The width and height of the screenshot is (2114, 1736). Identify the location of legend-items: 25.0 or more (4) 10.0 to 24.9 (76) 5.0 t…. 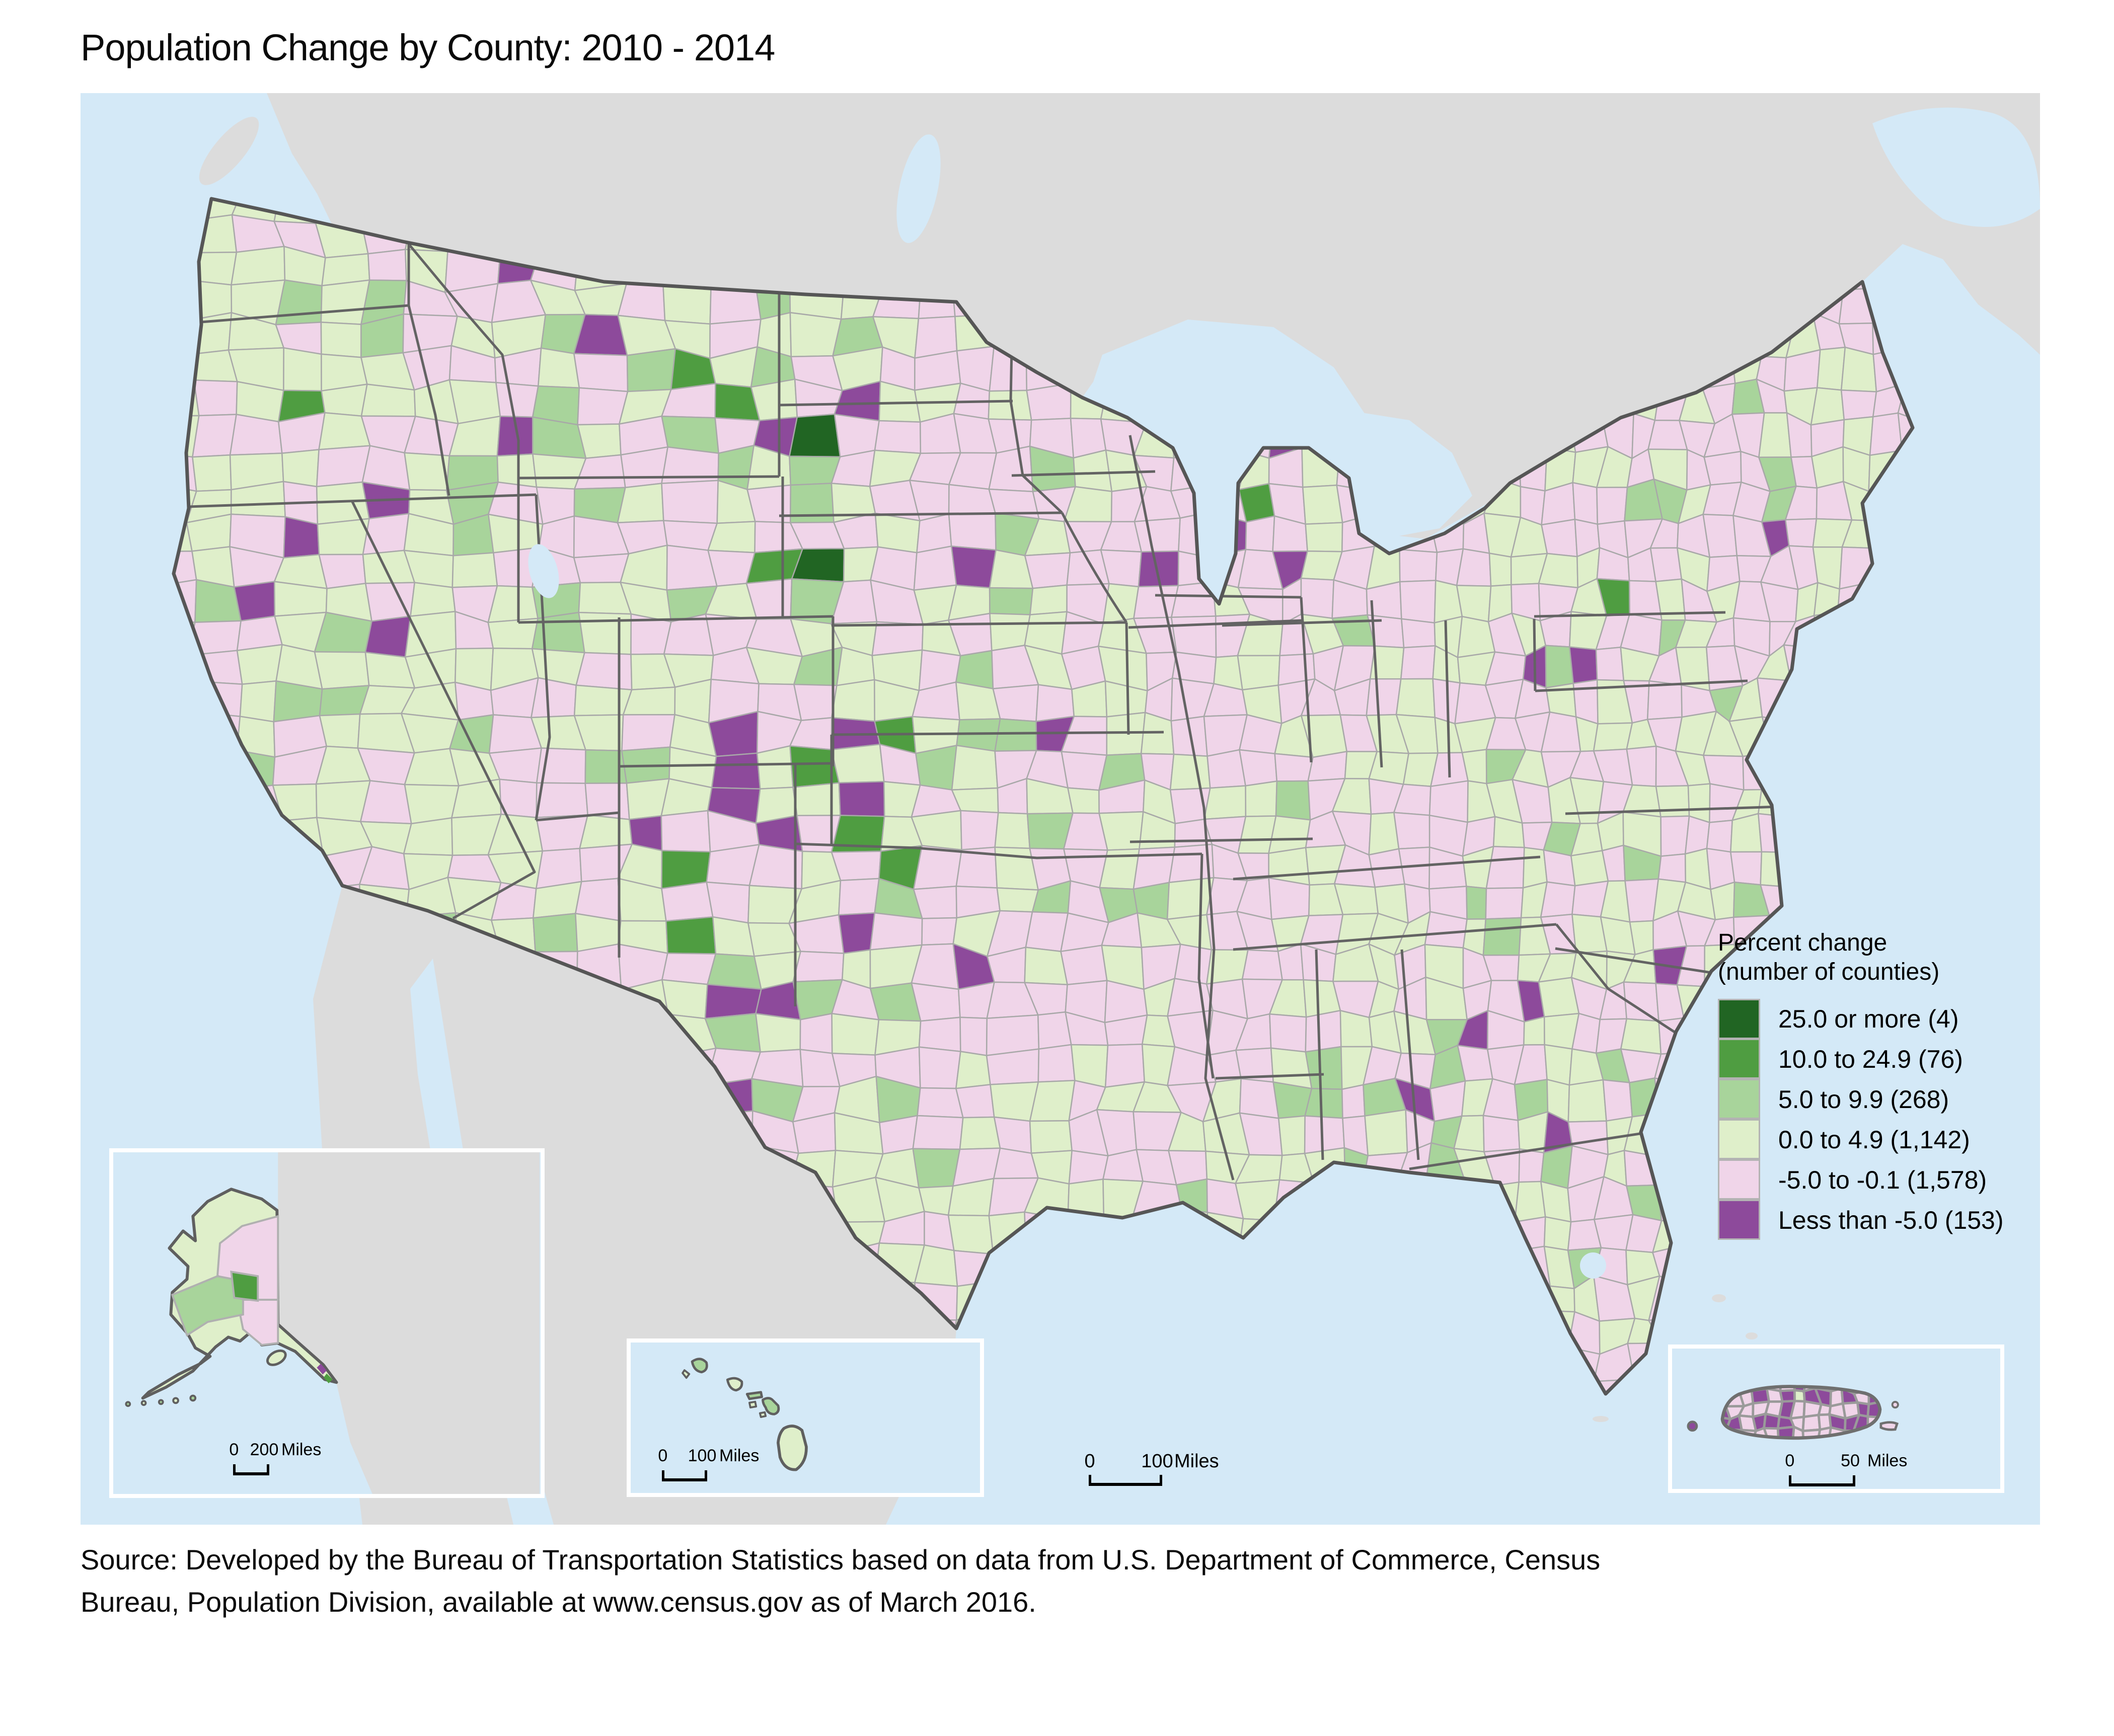
(1879, 1119).